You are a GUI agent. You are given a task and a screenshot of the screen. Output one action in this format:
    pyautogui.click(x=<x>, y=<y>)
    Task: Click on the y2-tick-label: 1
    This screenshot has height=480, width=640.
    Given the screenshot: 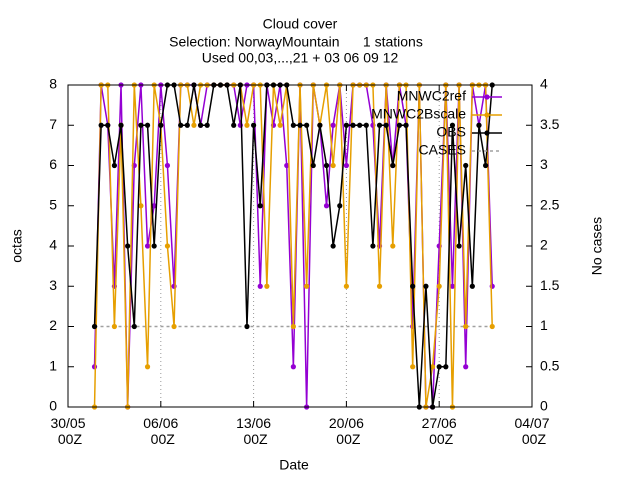 What is the action you would take?
    pyautogui.click(x=544, y=325)
    